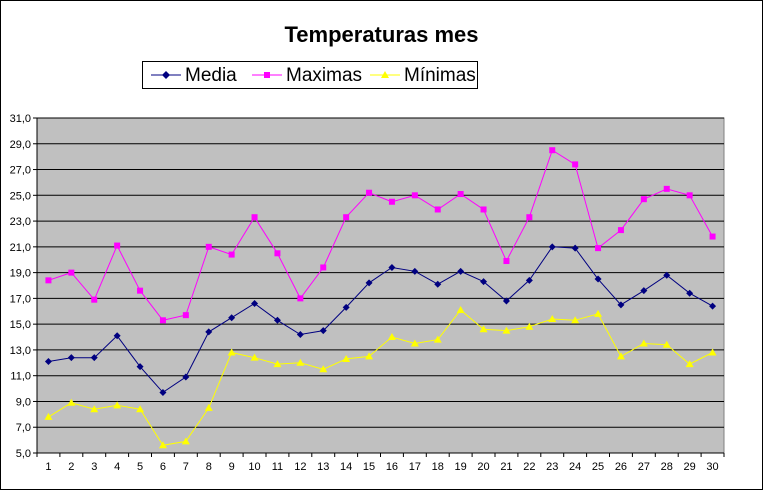 Image resolution: width=763 pixels, height=490 pixels. I want to click on legend: Media Maximas Mínimas, so click(310, 75).